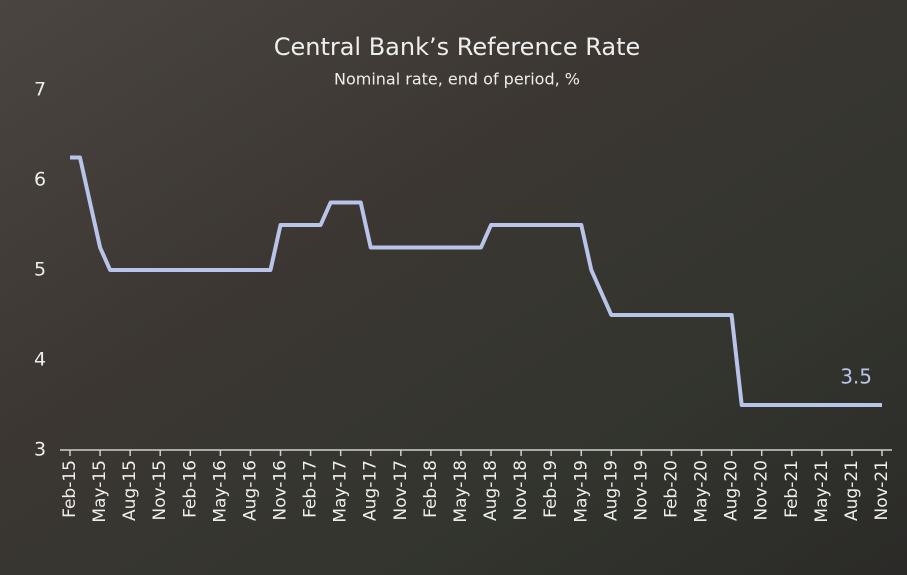 This screenshot has width=907, height=575. I want to click on x-tick-label: Feb-19, so click(551, 489).